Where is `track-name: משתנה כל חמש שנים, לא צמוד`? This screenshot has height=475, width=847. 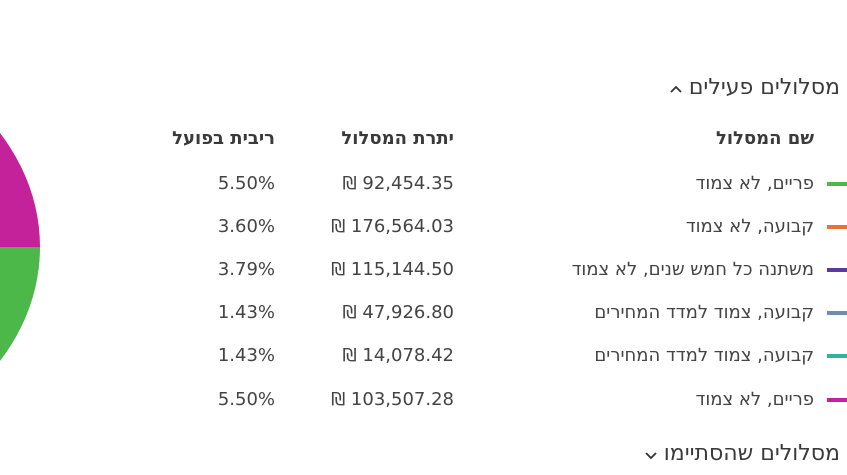
track-name: משתנה כל חמש שנים, לא צמוד is located at coordinates (692, 269).